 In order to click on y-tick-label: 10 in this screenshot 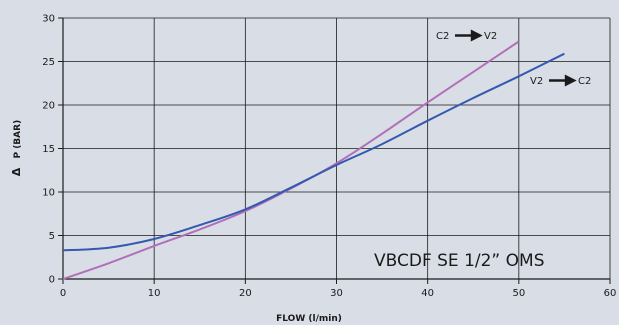, I will do `click(48, 193)`.